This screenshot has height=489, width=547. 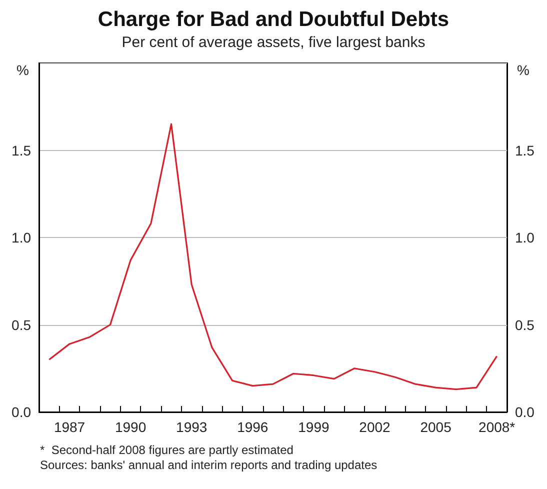 What do you see at coordinates (525, 412) in the screenshot?
I see `y2-tick-label: 0.0` at bounding box center [525, 412].